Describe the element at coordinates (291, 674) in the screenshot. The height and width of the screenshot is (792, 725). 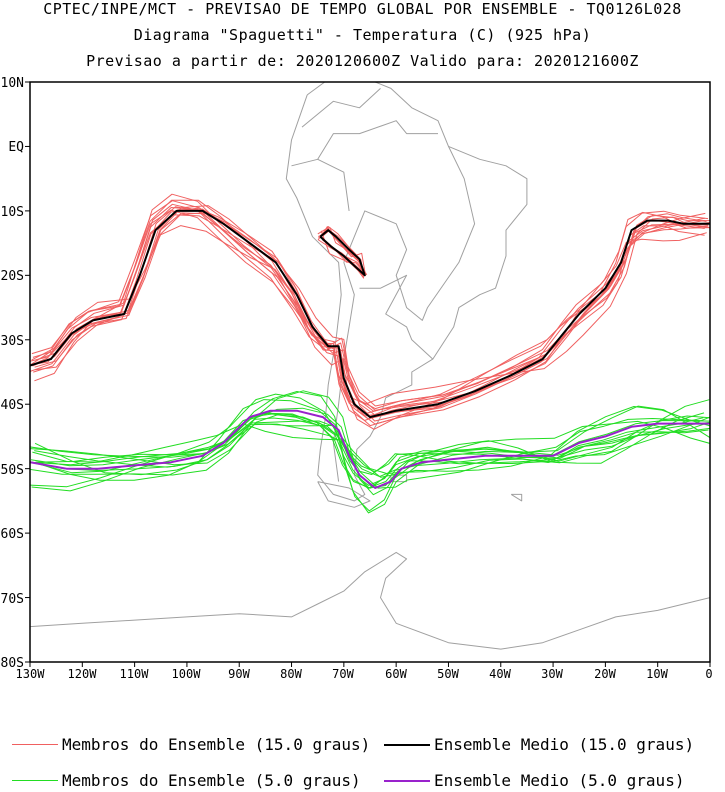
I see `lon-label-80w: 80W` at that location.